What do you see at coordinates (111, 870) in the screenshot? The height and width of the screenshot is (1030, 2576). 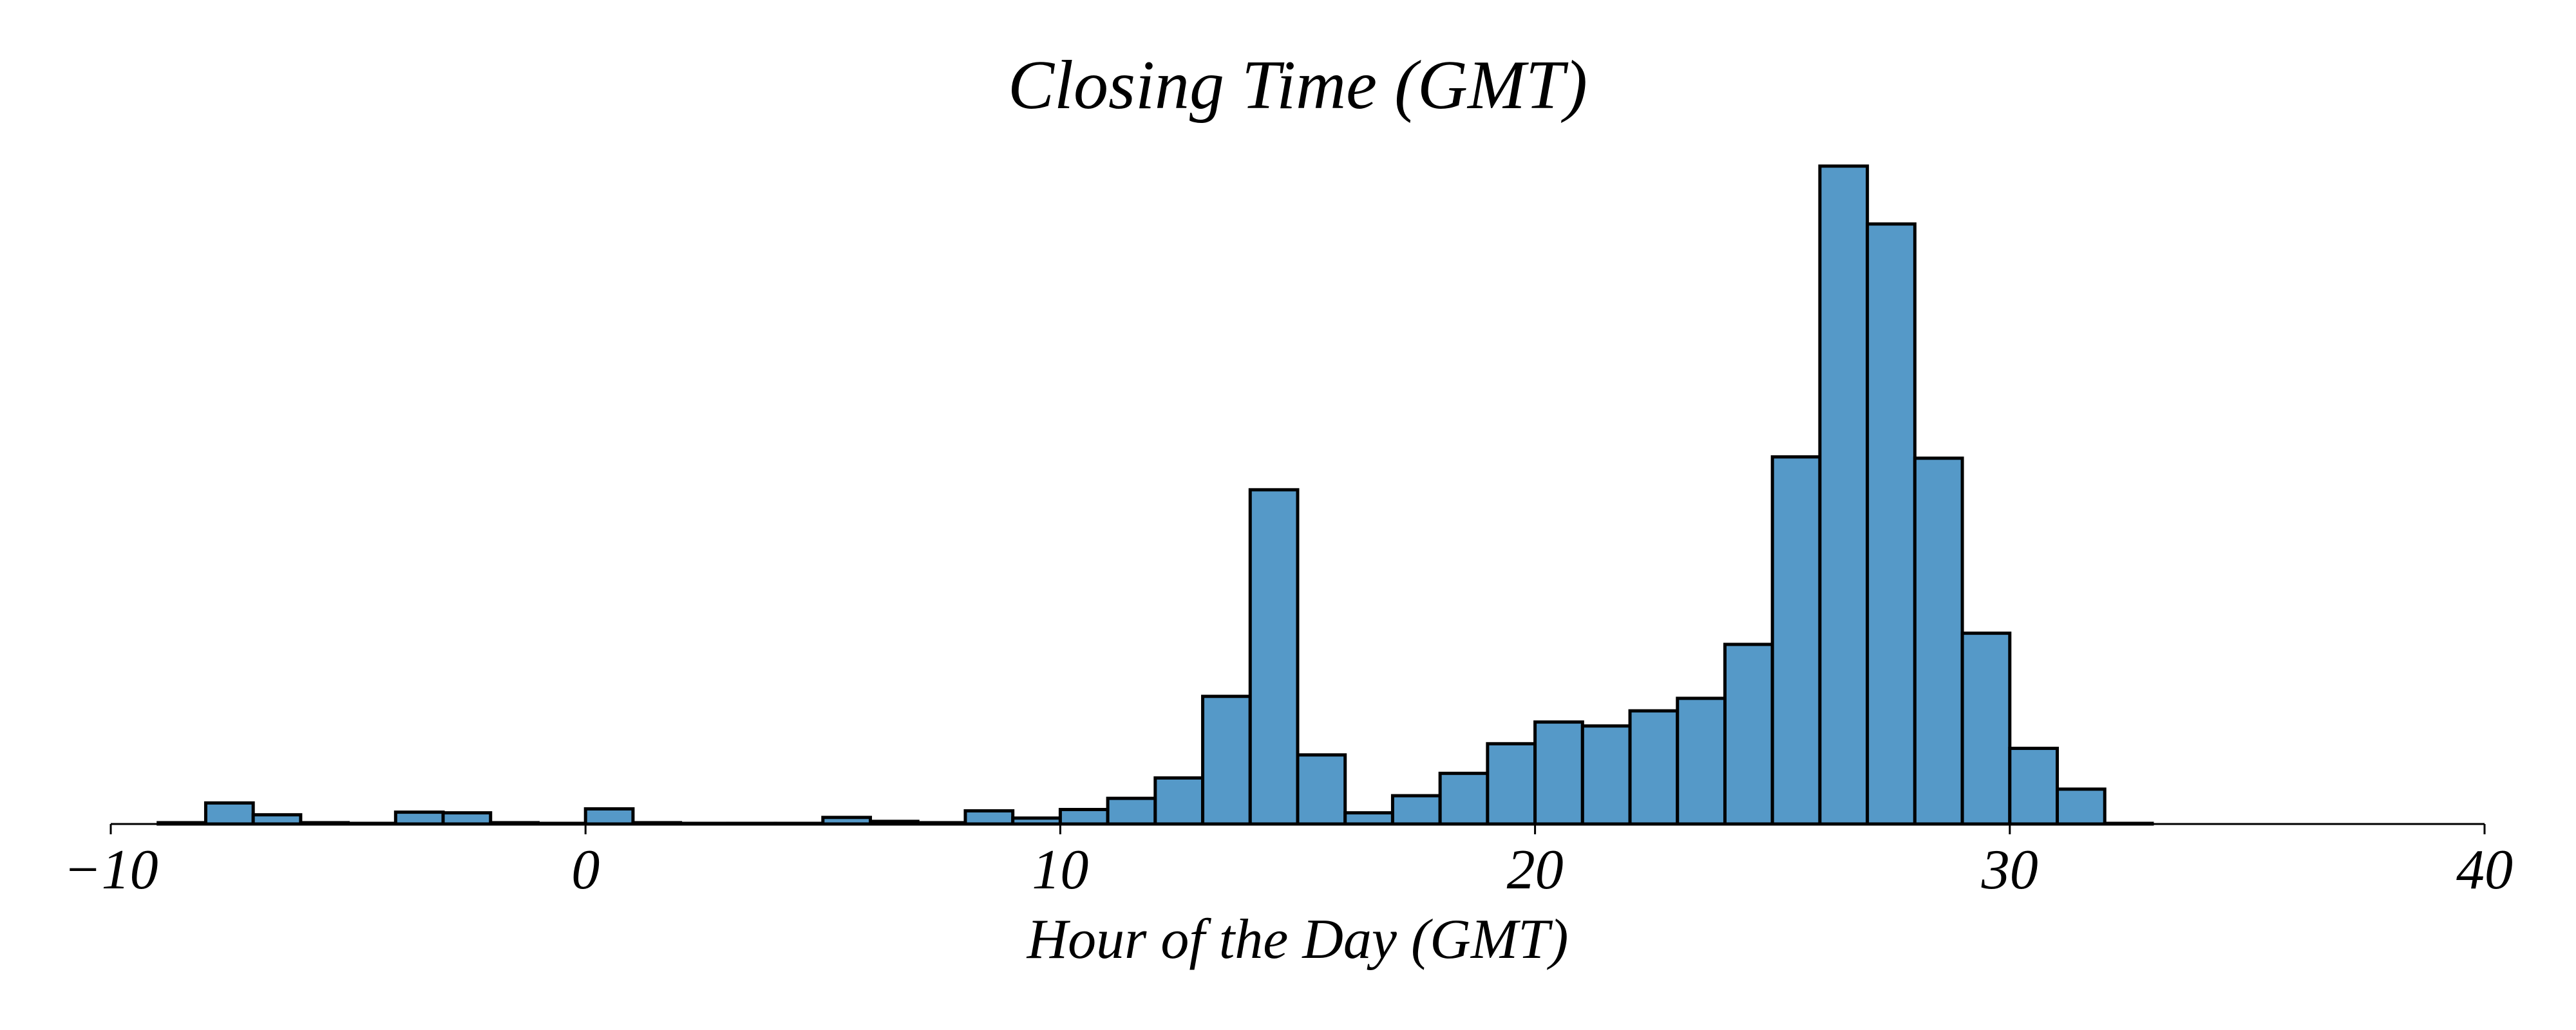 I see `x-tick-label: −10` at bounding box center [111, 870].